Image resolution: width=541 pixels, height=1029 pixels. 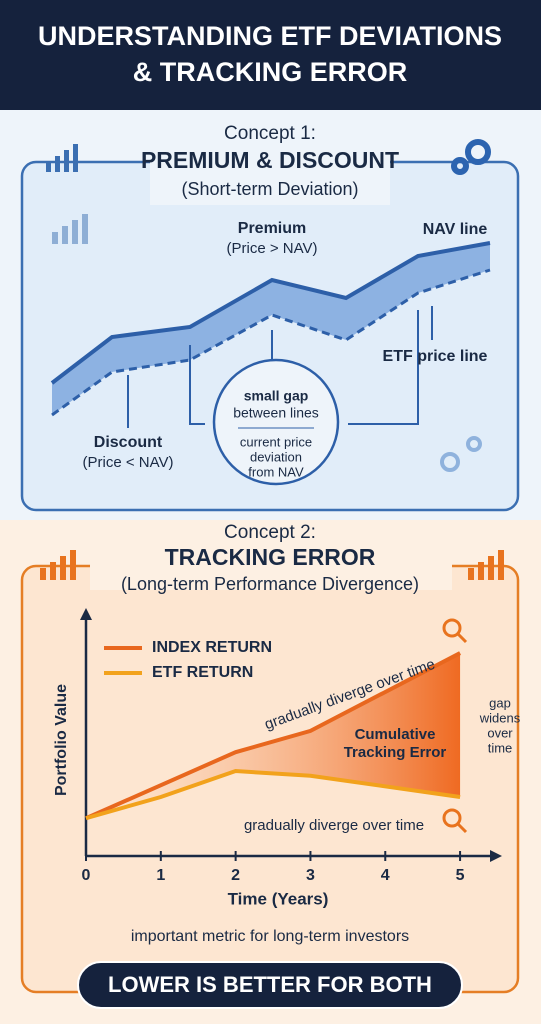 What do you see at coordinates (385, 875) in the screenshot?
I see `x-tick-label: 4` at bounding box center [385, 875].